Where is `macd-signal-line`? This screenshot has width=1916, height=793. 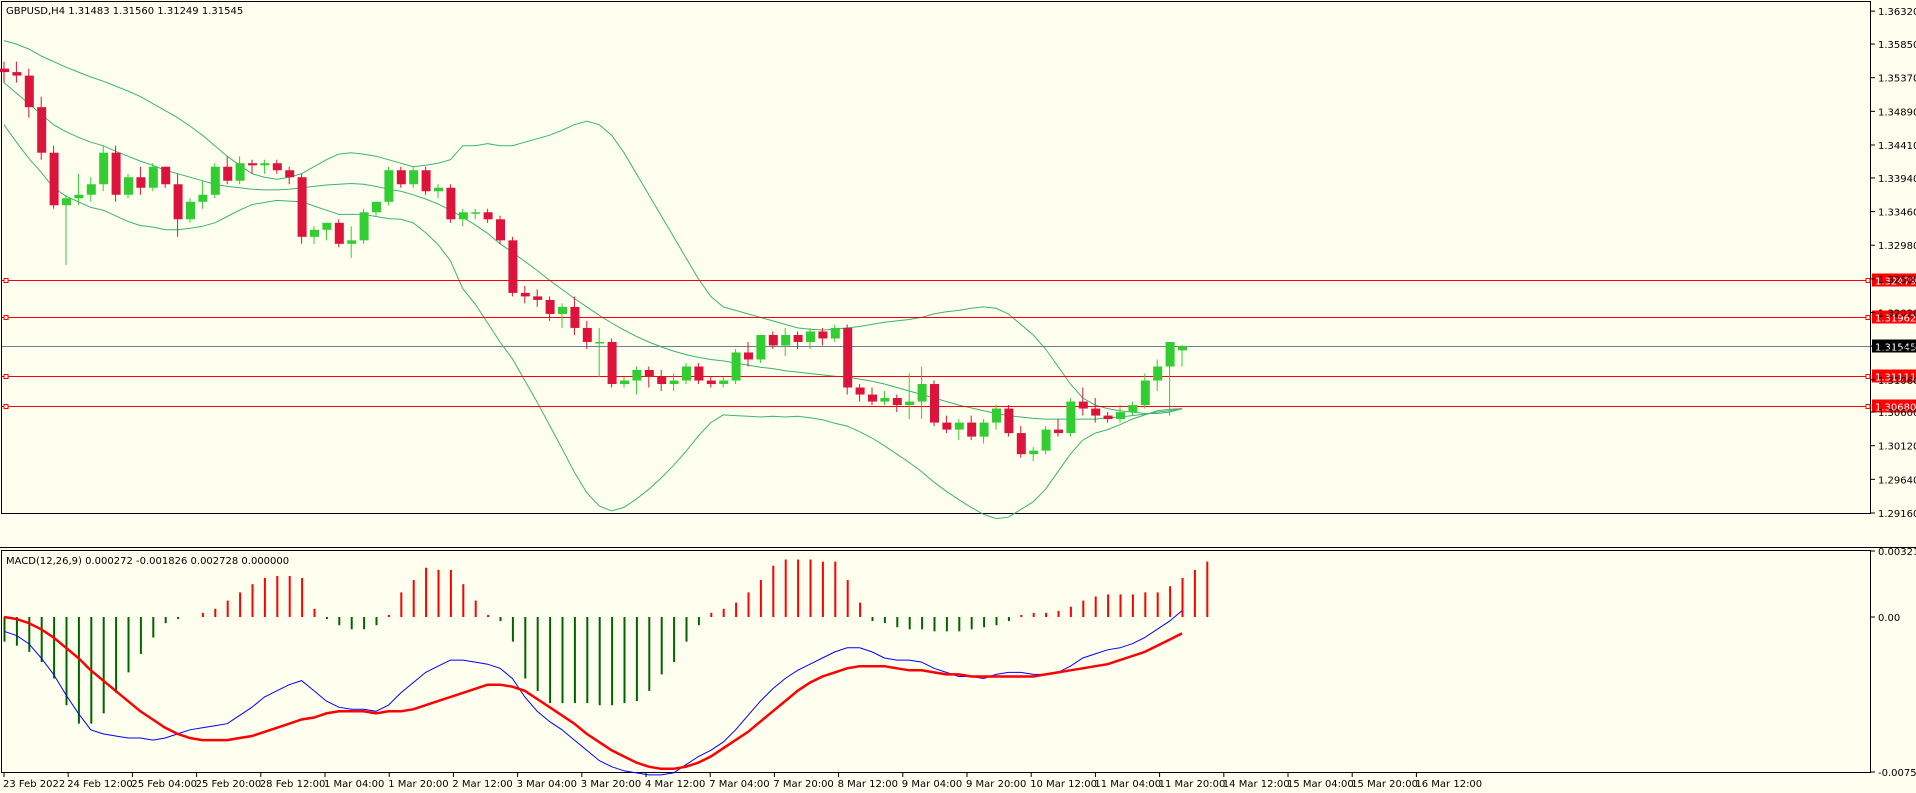 macd-signal-line is located at coordinates (593, 693).